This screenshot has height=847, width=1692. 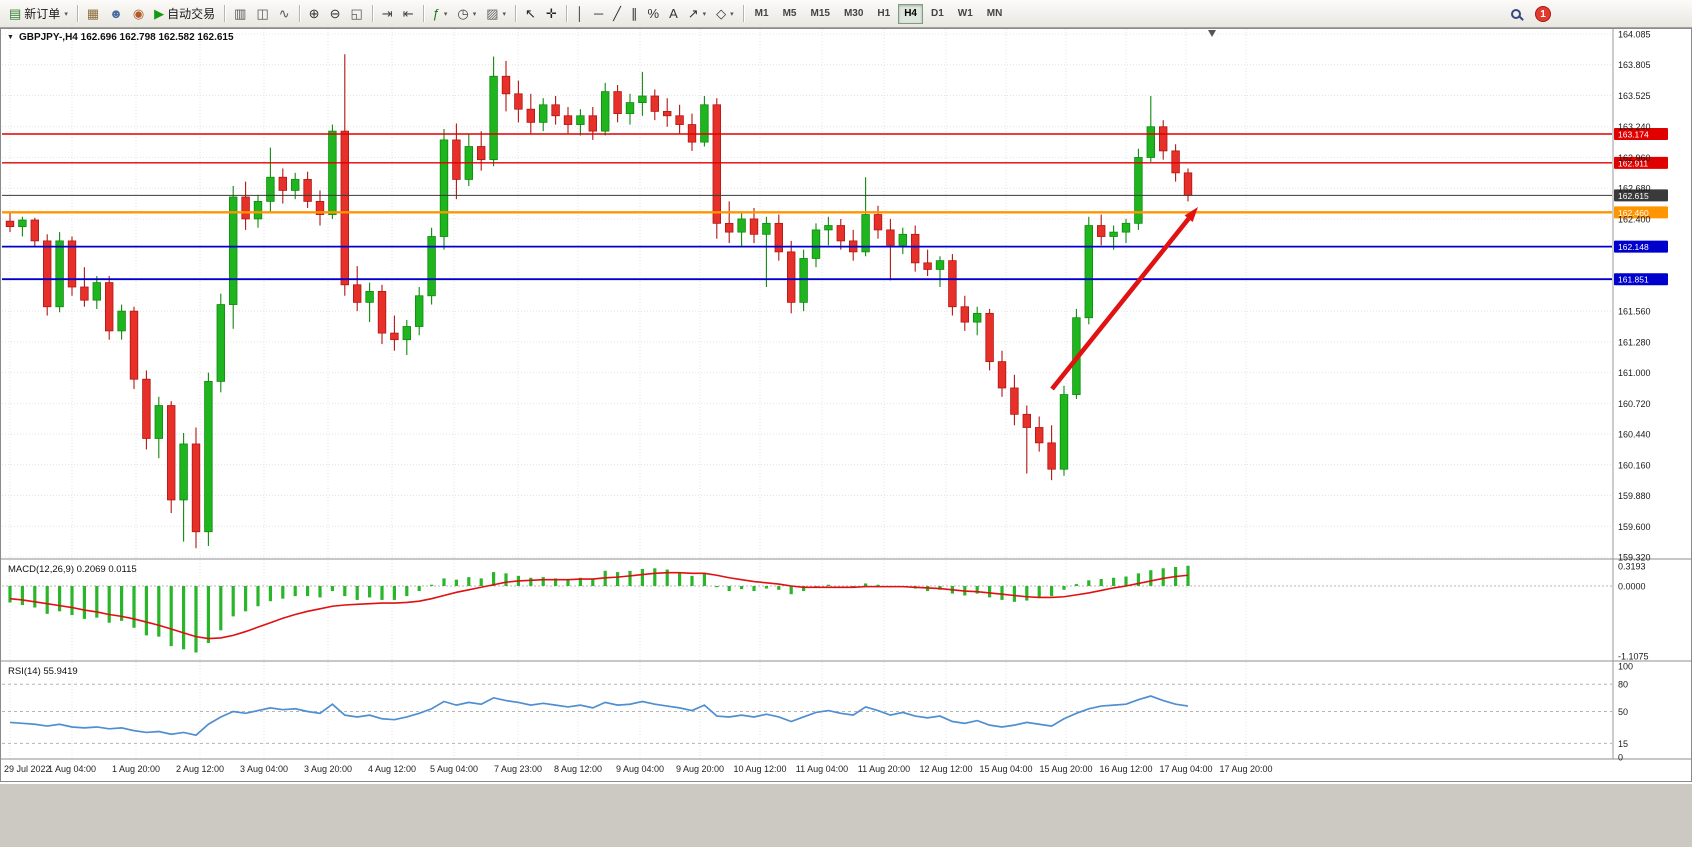 I want to click on community-icon: ◉, so click(x=138, y=14).